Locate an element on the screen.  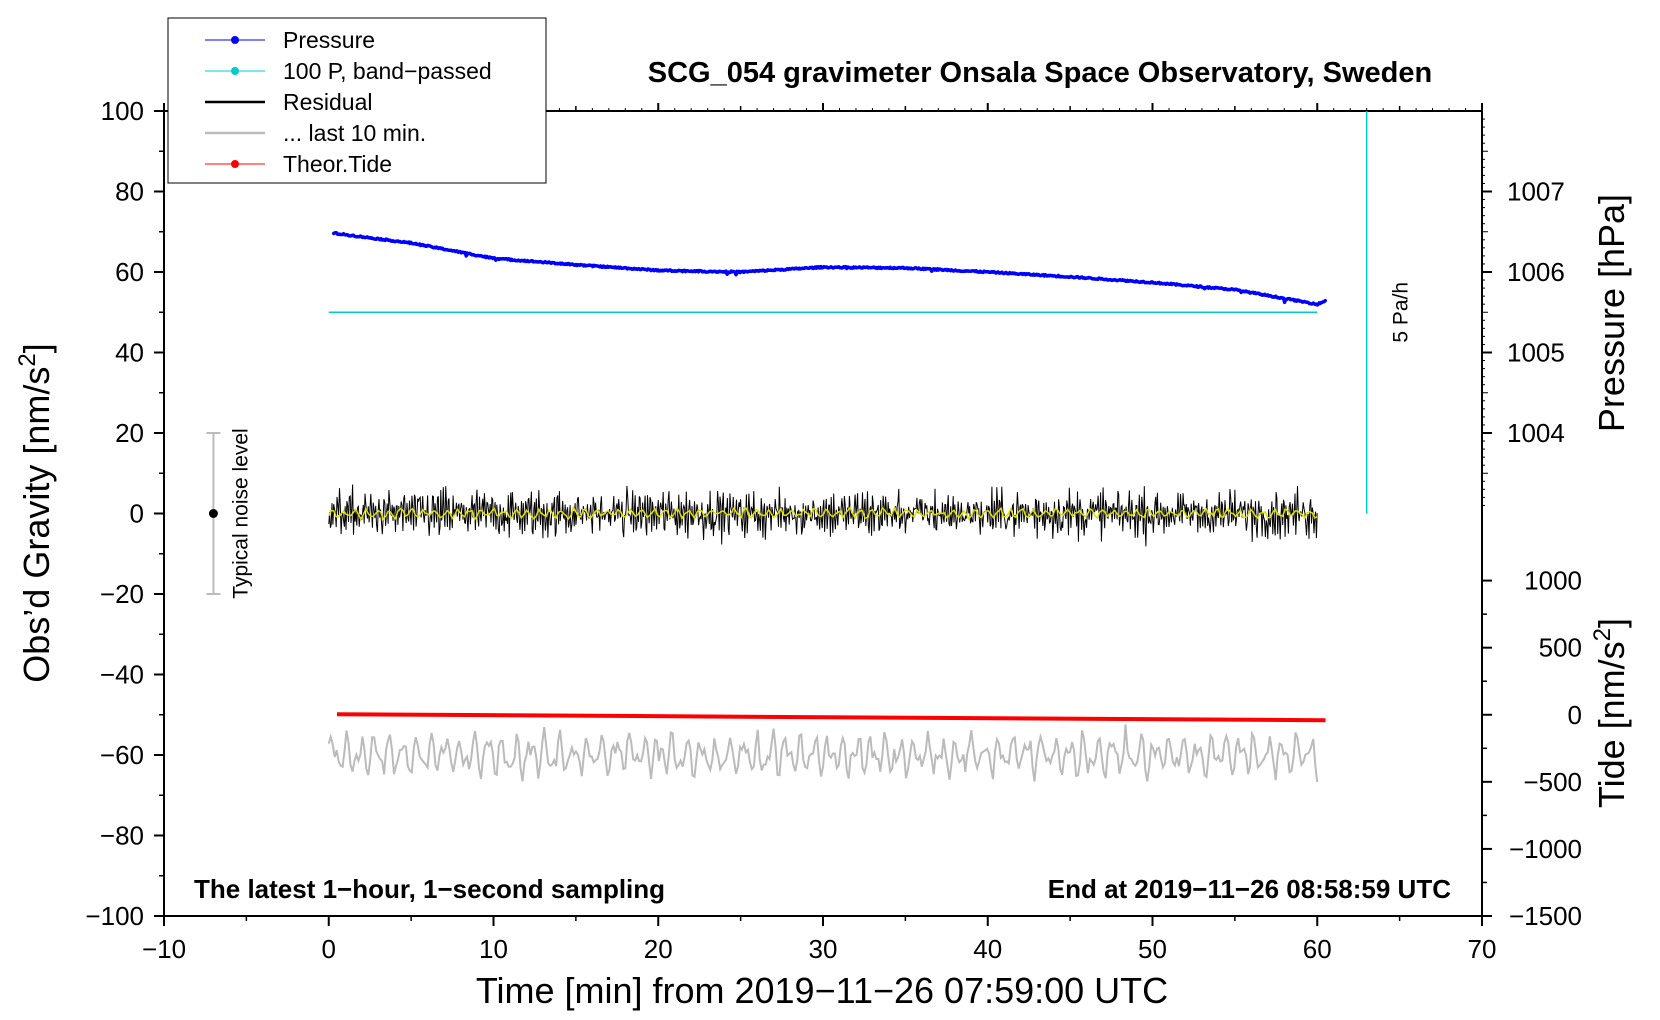
tide-tick-label: 500 is located at coordinates (1560, 648).